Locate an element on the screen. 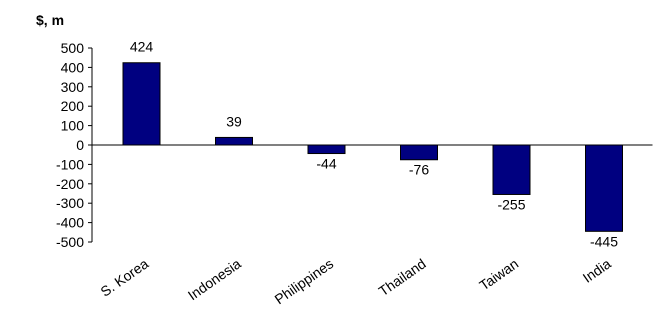  data-label: 39 is located at coordinates (234, 121).